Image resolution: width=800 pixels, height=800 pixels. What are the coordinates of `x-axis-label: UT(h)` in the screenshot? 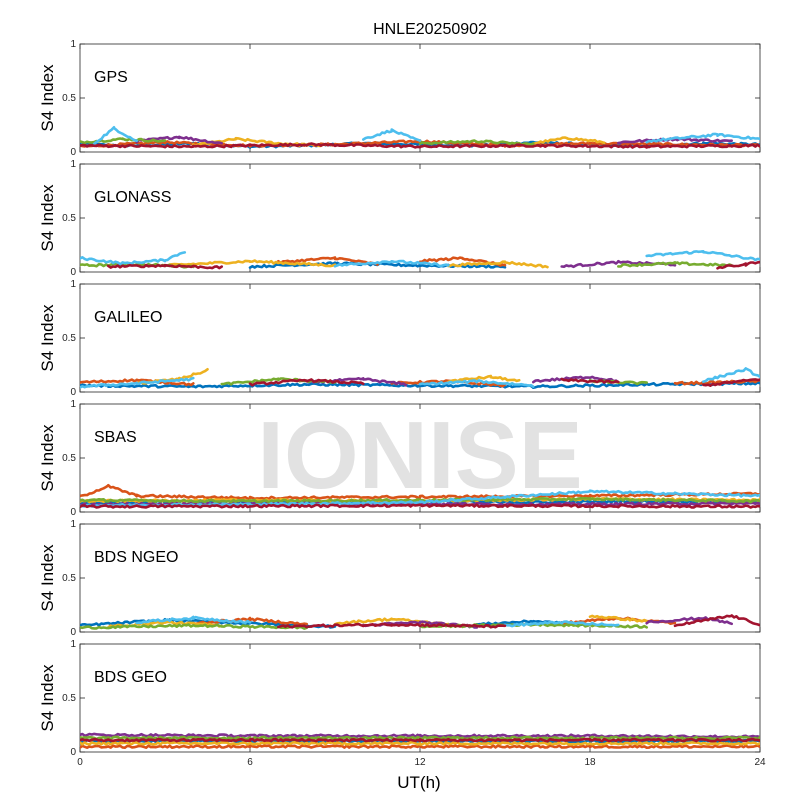 It's located at (418, 782).